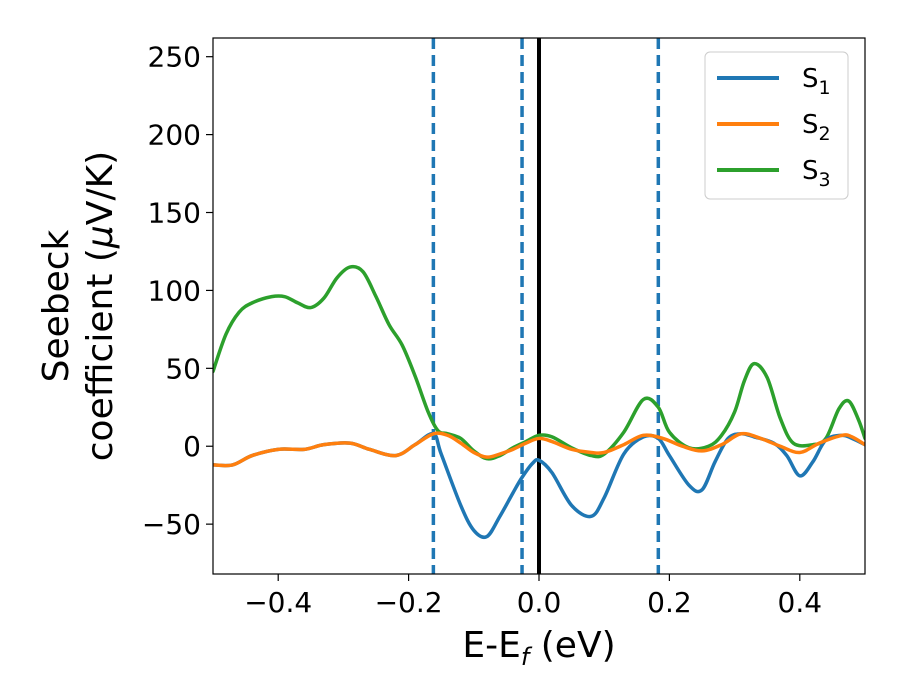  What do you see at coordinates (56, 305) in the screenshot?
I see `y-axis-title-line1: Seebeck` at bounding box center [56, 305].